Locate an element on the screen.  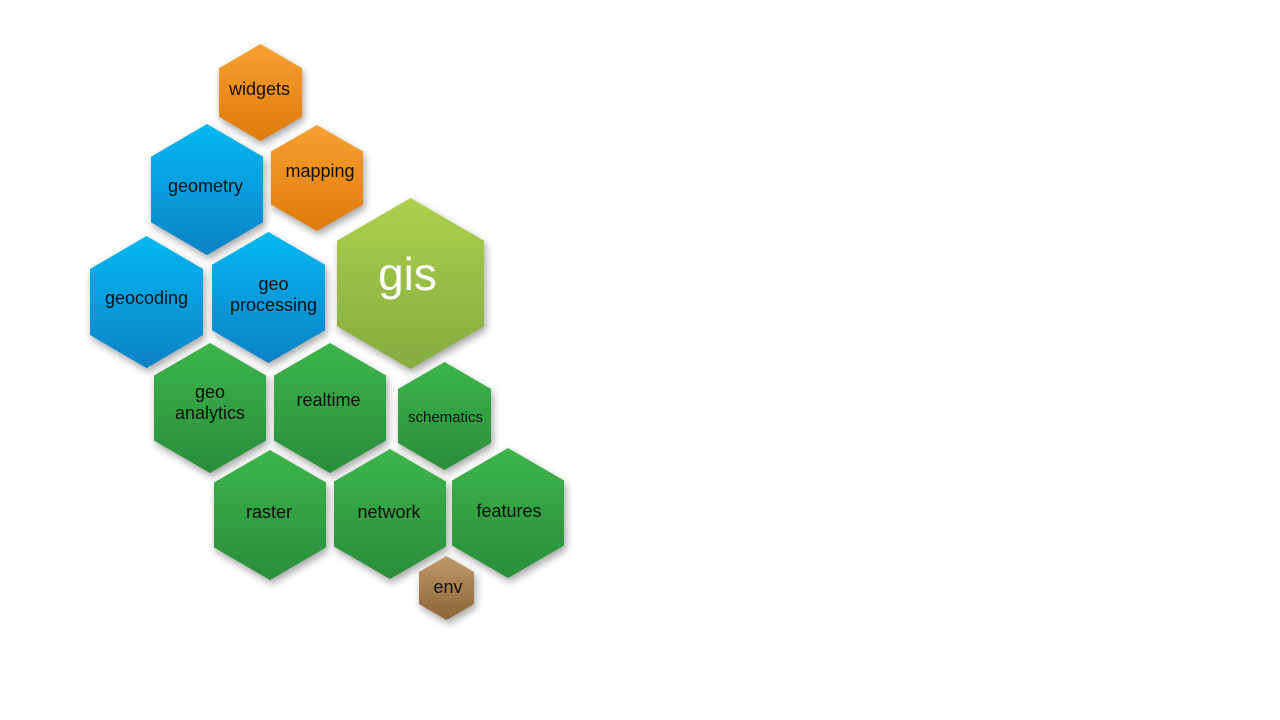
hex-env: env is located at coordinates (446, 588).